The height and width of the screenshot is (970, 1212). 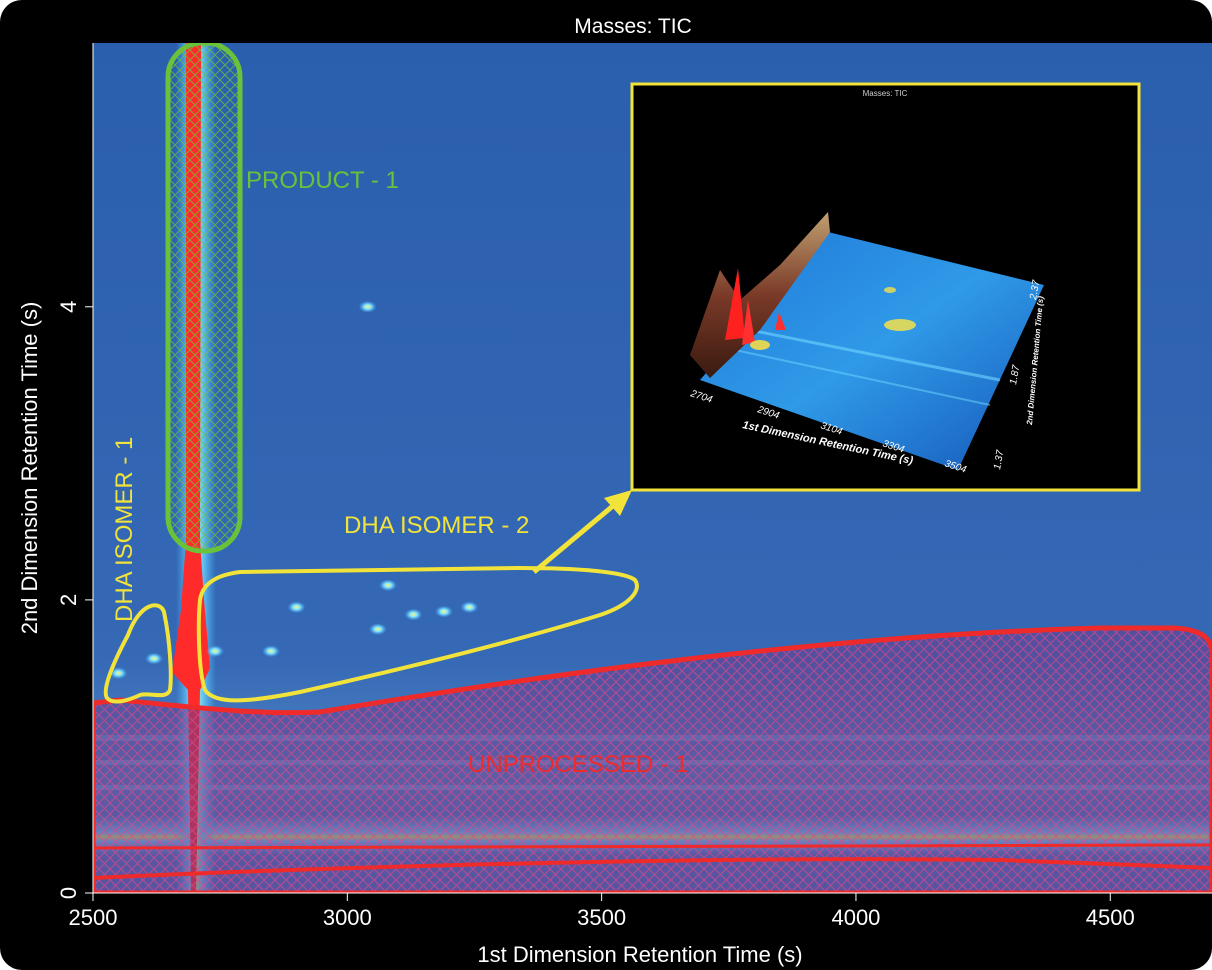 I want to click on y-tick-label: 4, so click(x=68, y=307).